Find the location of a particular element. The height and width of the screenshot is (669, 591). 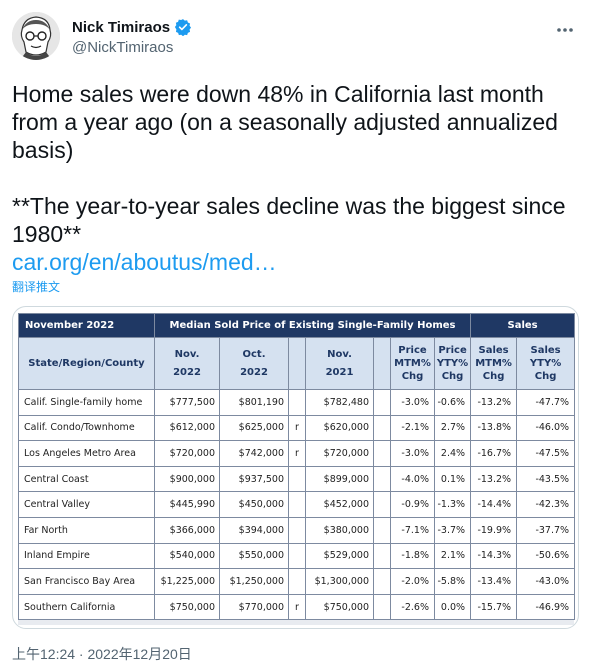

cell-sales-yty: -43.0% is located at coordinates (546, 581).